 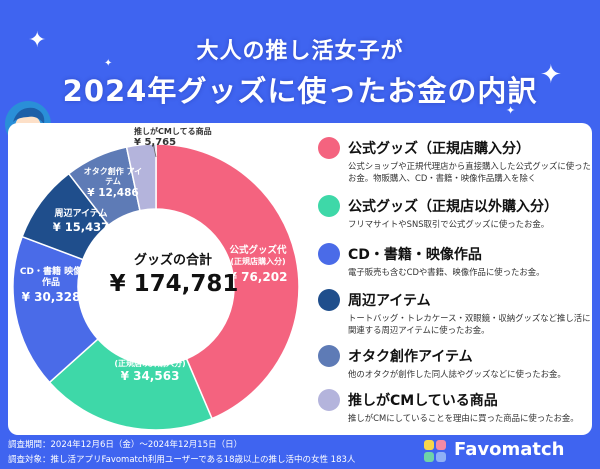 I want to click on legend-item-otaku: オタク創作アイテム 他のオタクが創作した同人誌やグッズなどに使ったお金。, so click(x=453, y=365).